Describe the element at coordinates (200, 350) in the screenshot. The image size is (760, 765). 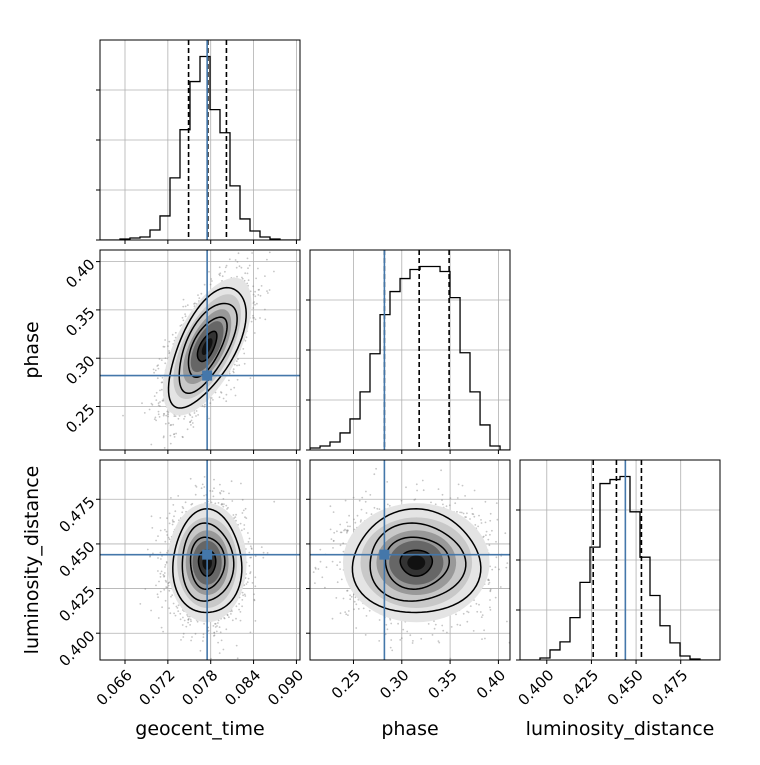
I see `density-panel-geocent_time-phase` at that location.